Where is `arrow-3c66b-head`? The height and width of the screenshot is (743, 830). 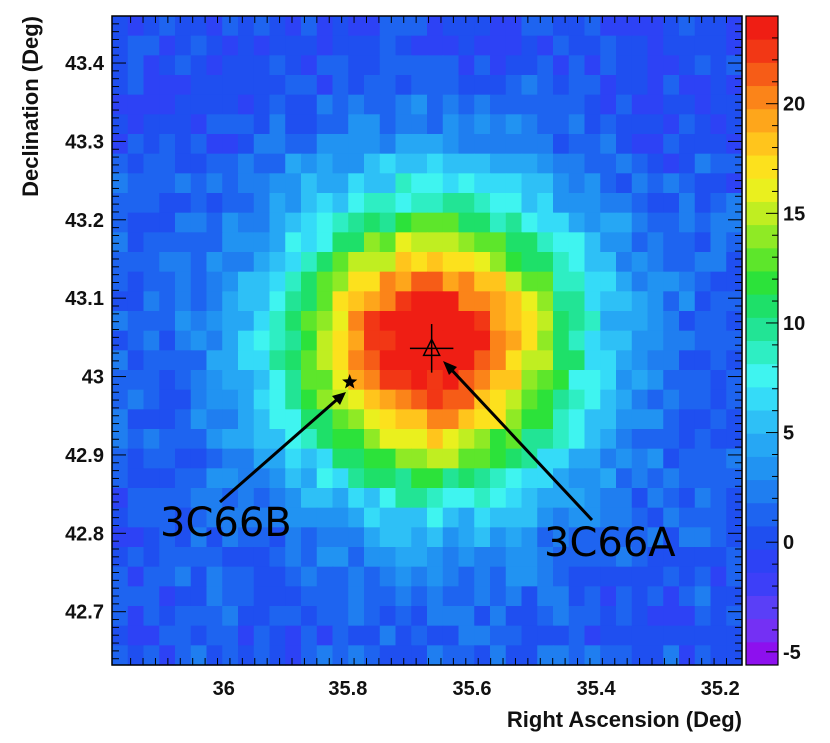 arrow-3c66b-head is located at coordinates (339, 398).